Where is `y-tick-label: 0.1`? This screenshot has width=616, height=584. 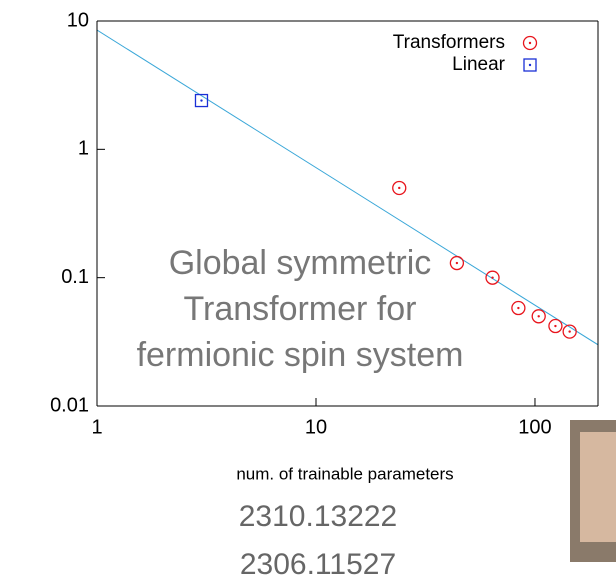 y-tick-label: 0.1 is located at coordinates (75, 277).